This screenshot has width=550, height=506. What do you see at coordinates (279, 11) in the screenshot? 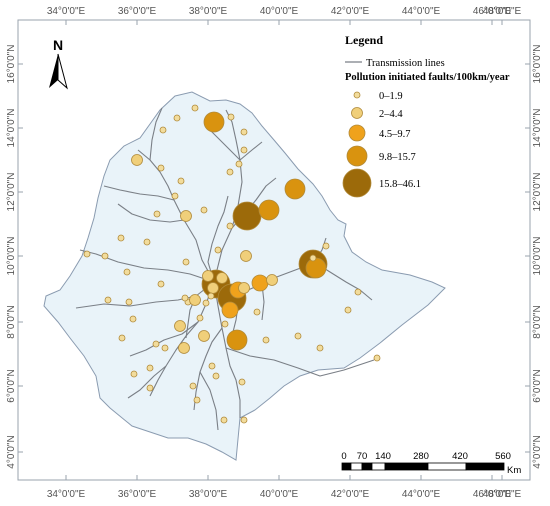
I see `lon-tick-top: 40°0'0"E` at bounding box center [279, 11].